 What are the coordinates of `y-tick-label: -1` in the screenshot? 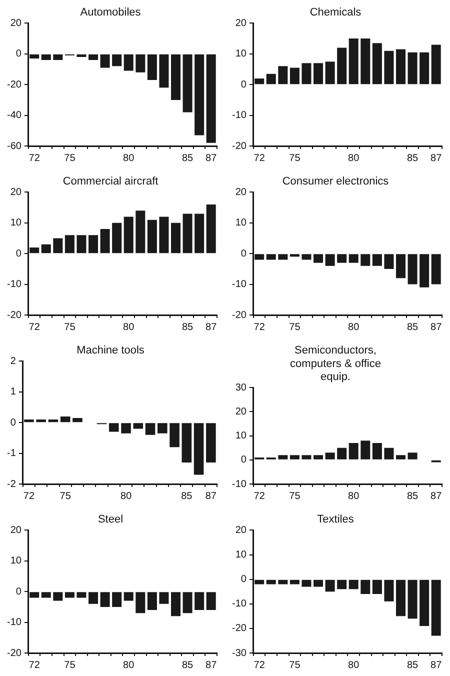 It's located at (11, 454).